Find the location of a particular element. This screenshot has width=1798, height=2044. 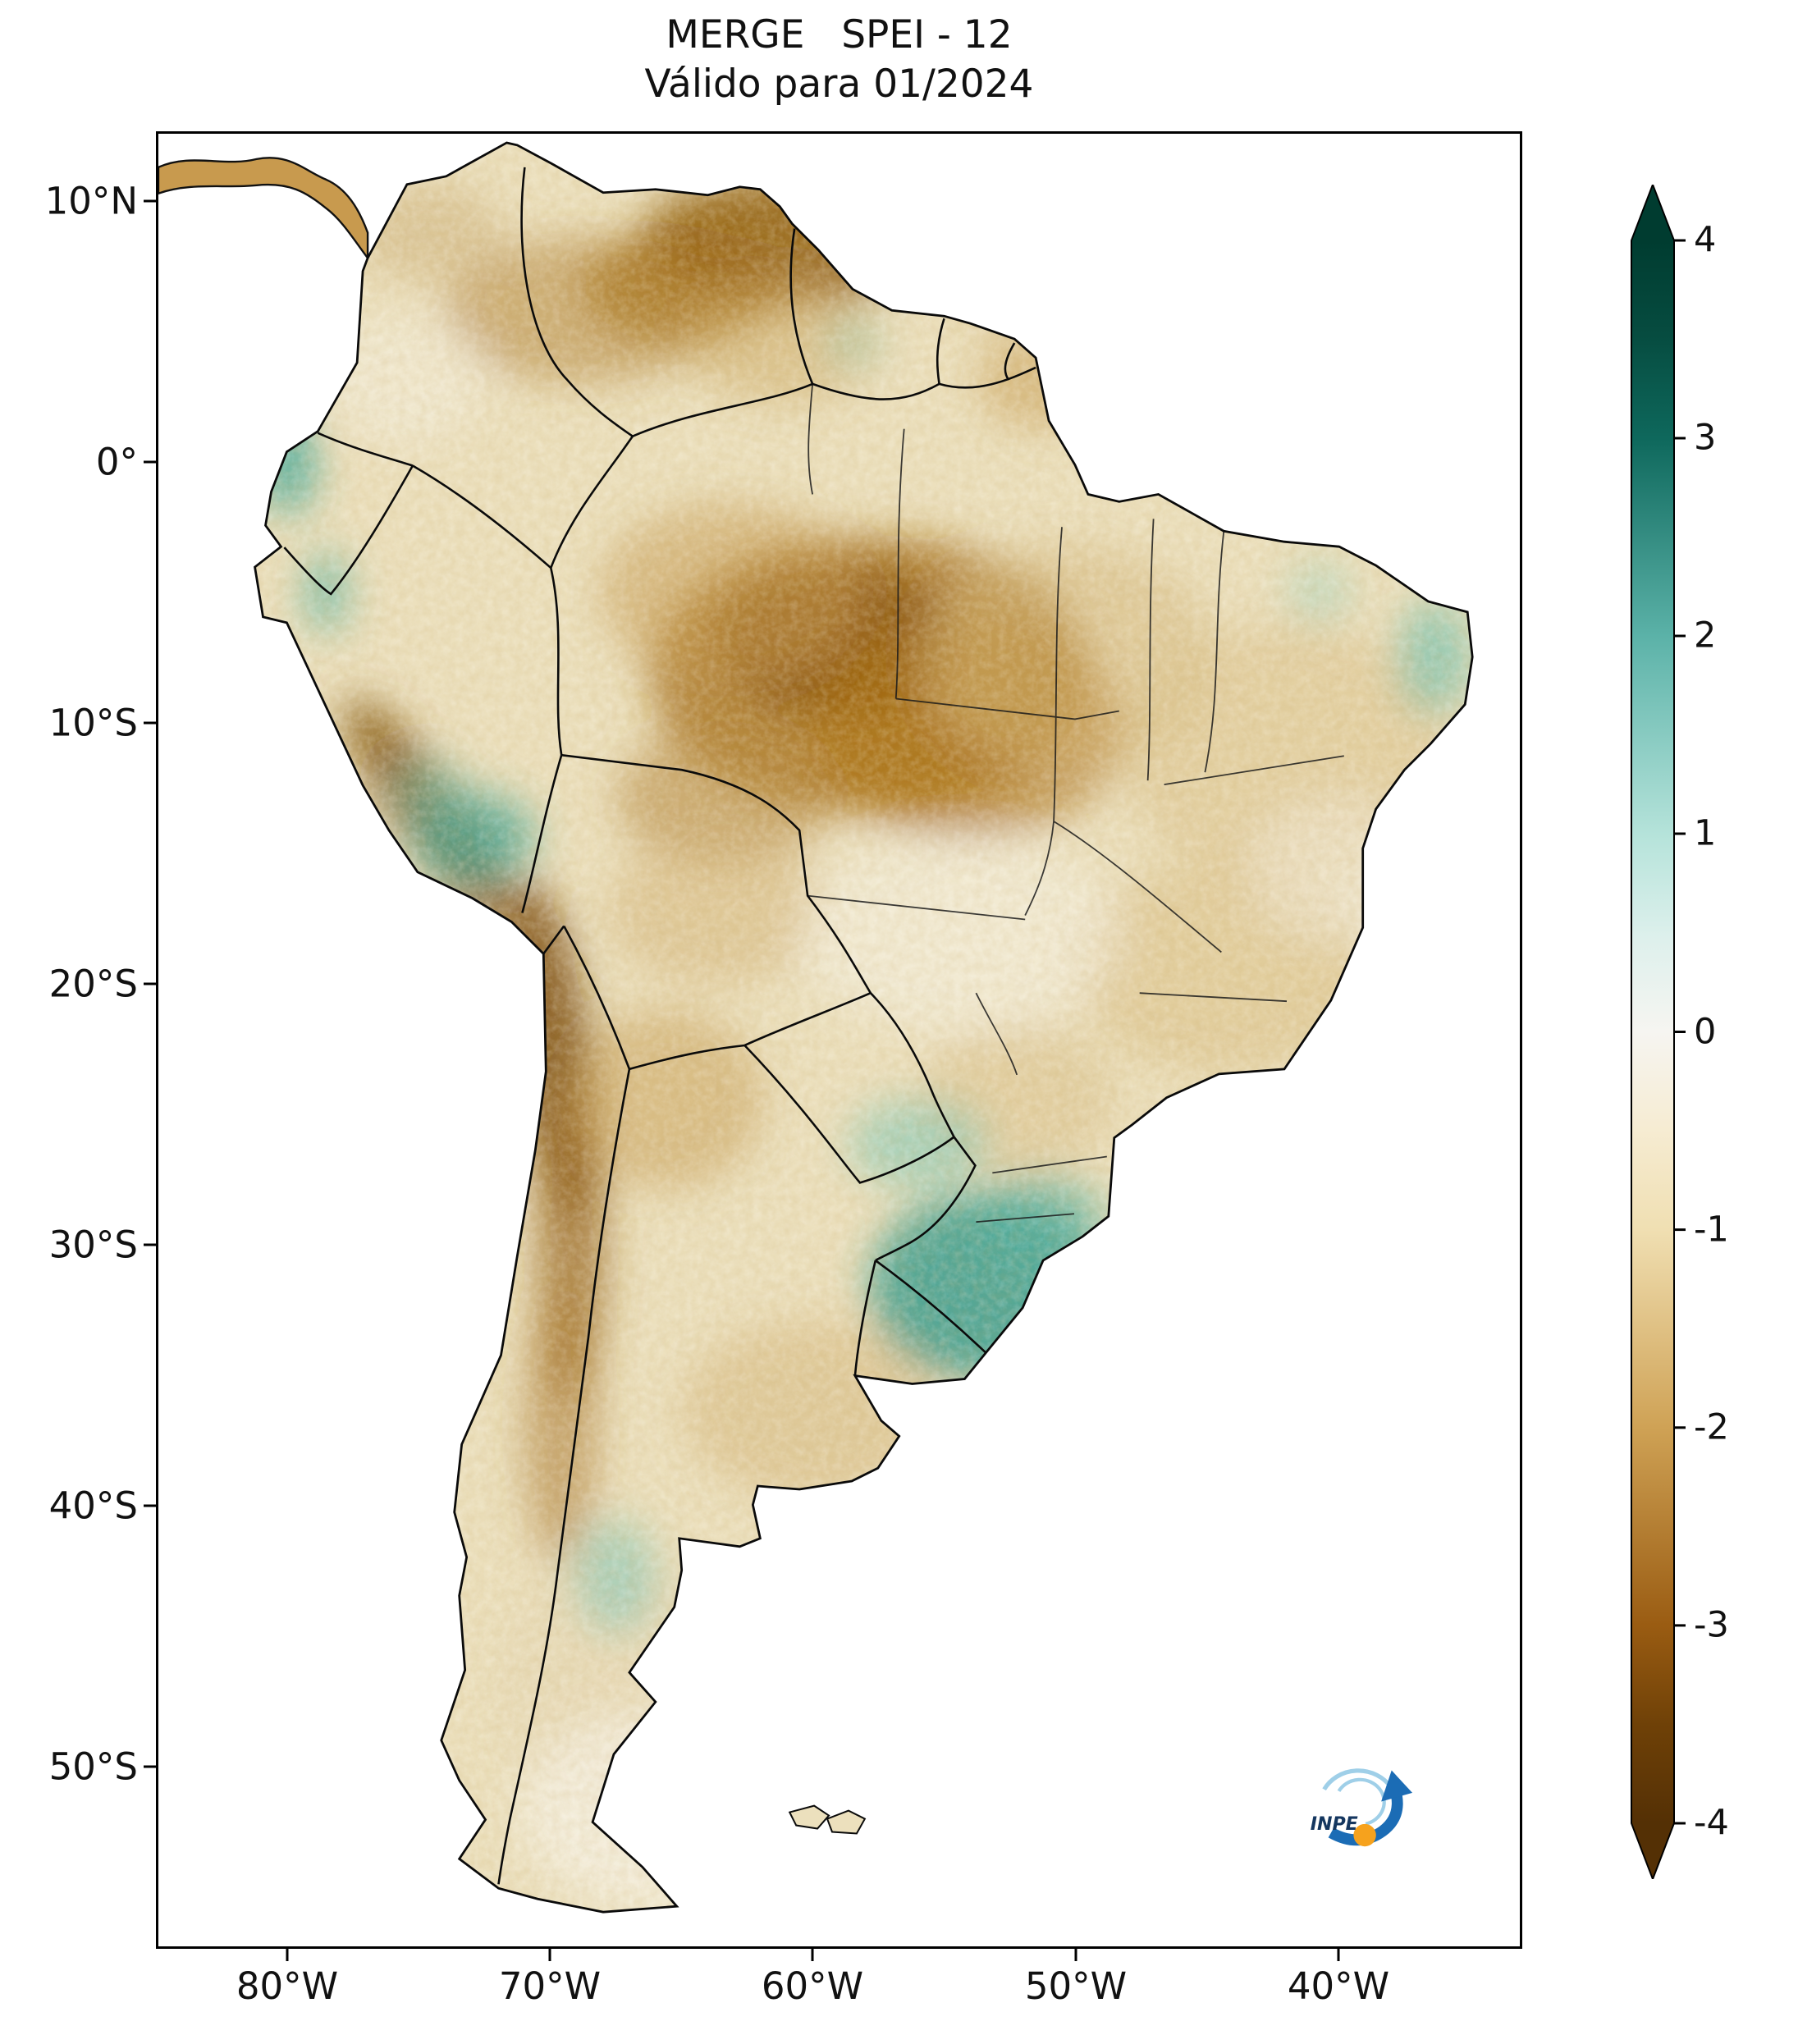

colorbar-tick-marks is located at coordinates (1680, 1032).